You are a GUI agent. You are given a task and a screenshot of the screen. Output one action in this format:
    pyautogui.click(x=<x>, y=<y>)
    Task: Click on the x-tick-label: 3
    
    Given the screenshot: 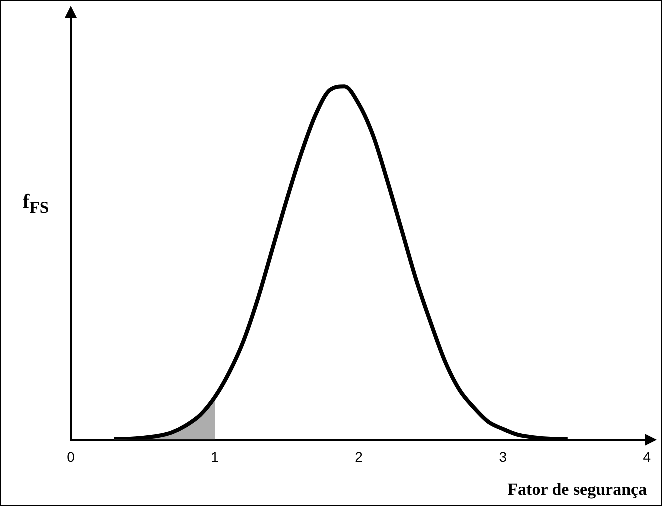 What is the action you would take?
    pyautogui.click(x=503, y=457)
    